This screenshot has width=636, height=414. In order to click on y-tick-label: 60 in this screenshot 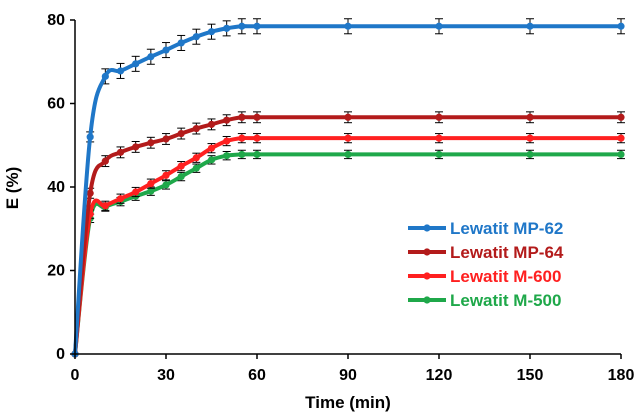, I will do `click(56, 104)`.